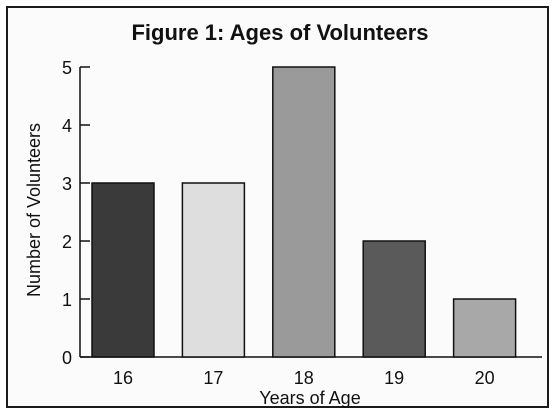  Describe the element at coordinates (394, 378) in the screenshot. I see `x-tick-label-19: 19` at that location.